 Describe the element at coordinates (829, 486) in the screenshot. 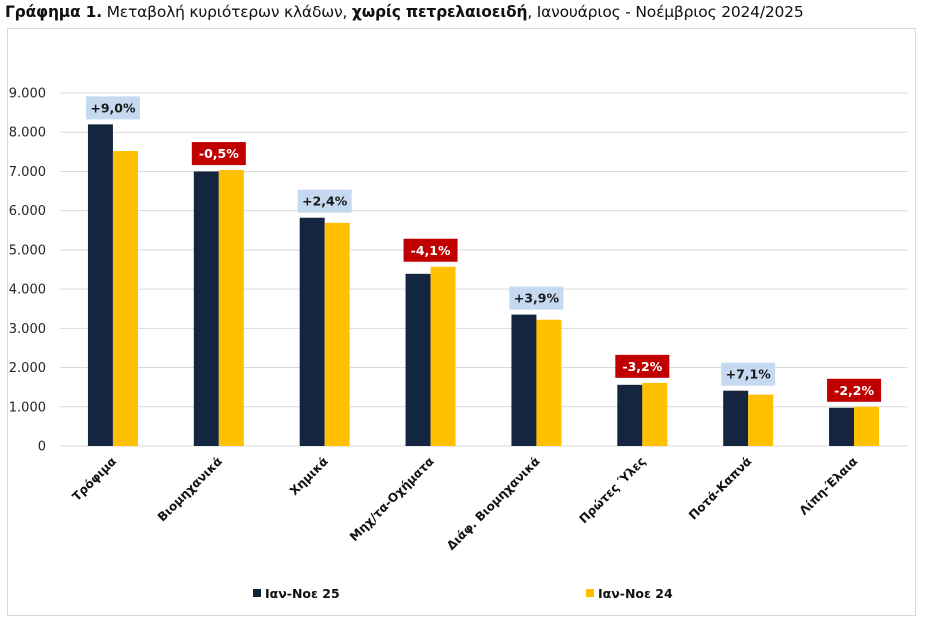

I see `x-tick-label: Λίπη-Έλαια` at that location.